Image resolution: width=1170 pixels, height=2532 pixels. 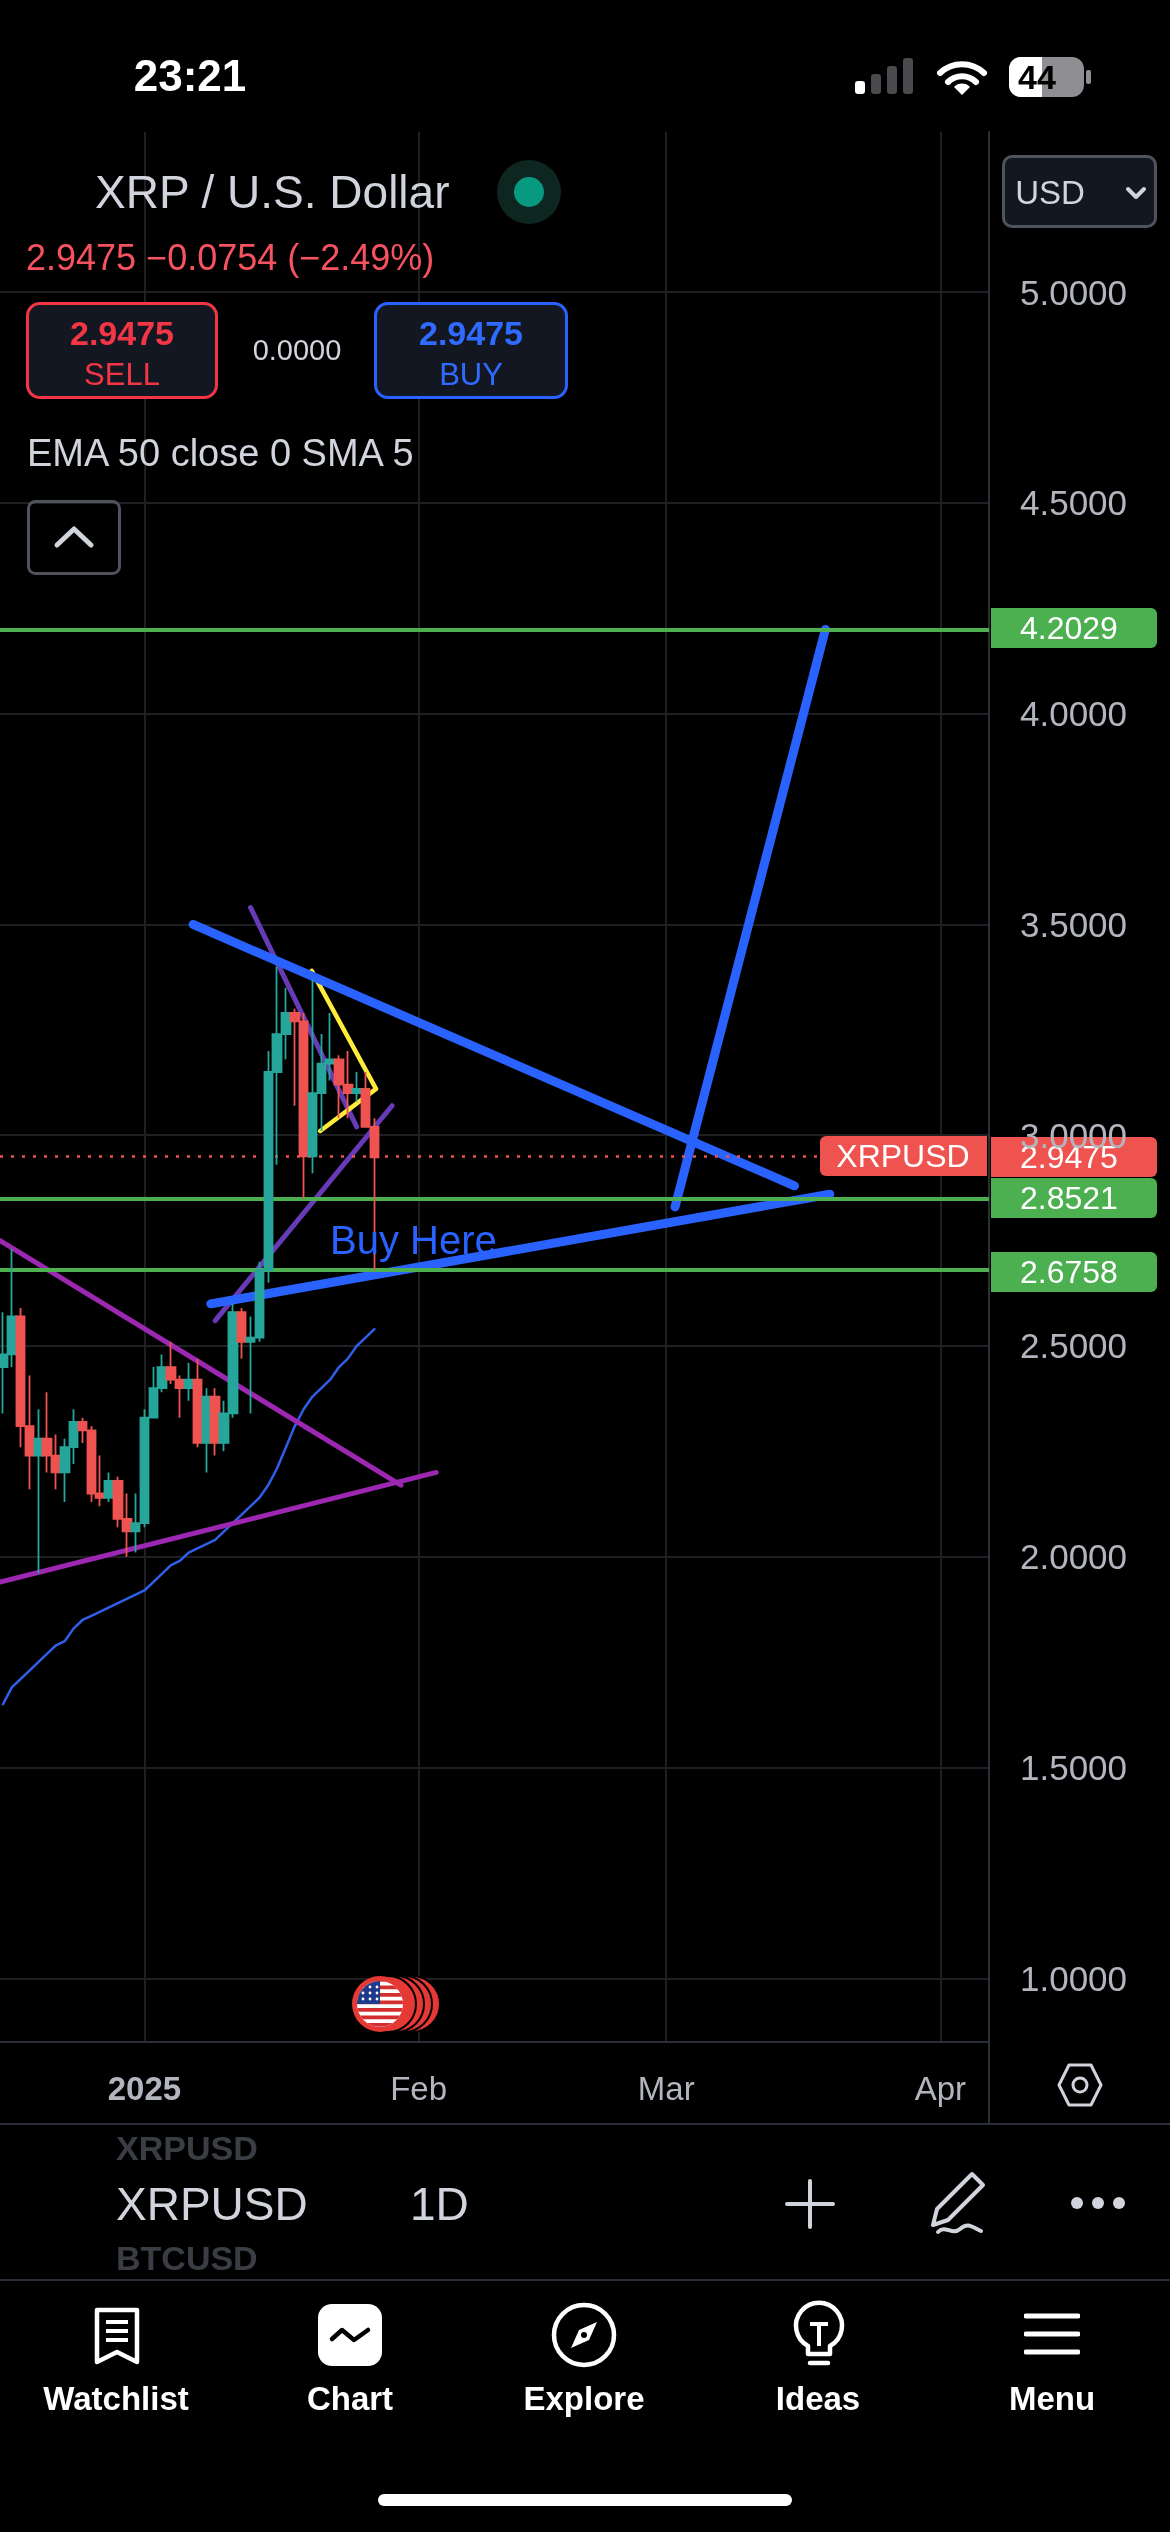 What do you see at coordinates (1074, 1557) in the screenshot?
I see `y-tick-label: 2.0000` at bounding box center [1074, 1557].